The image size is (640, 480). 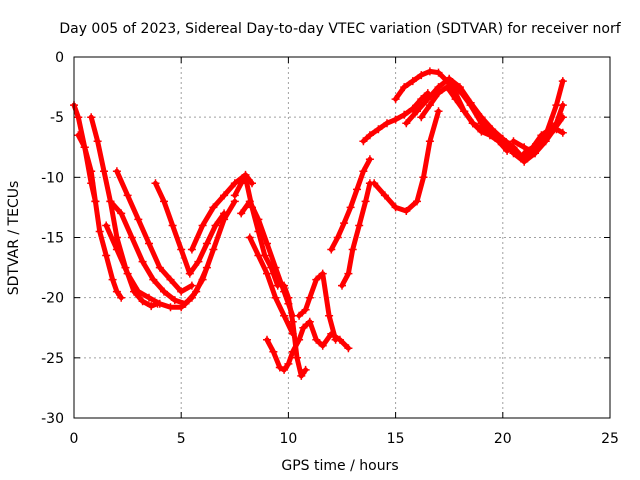 I want to click on y-tick-label: -25, so click(x=52, y=359).